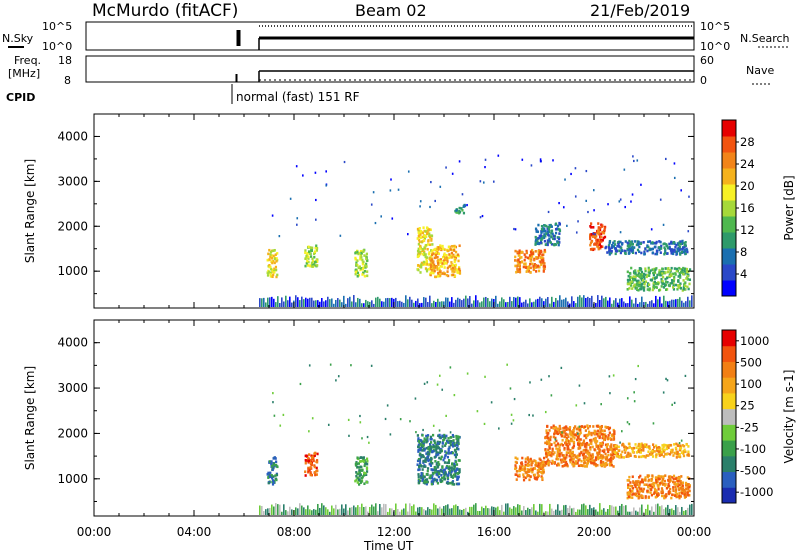  What do you see at coordinates (72, 479) in the screenshot?
I see `y-tick-label: 1000` at bounding box center [72, 479].